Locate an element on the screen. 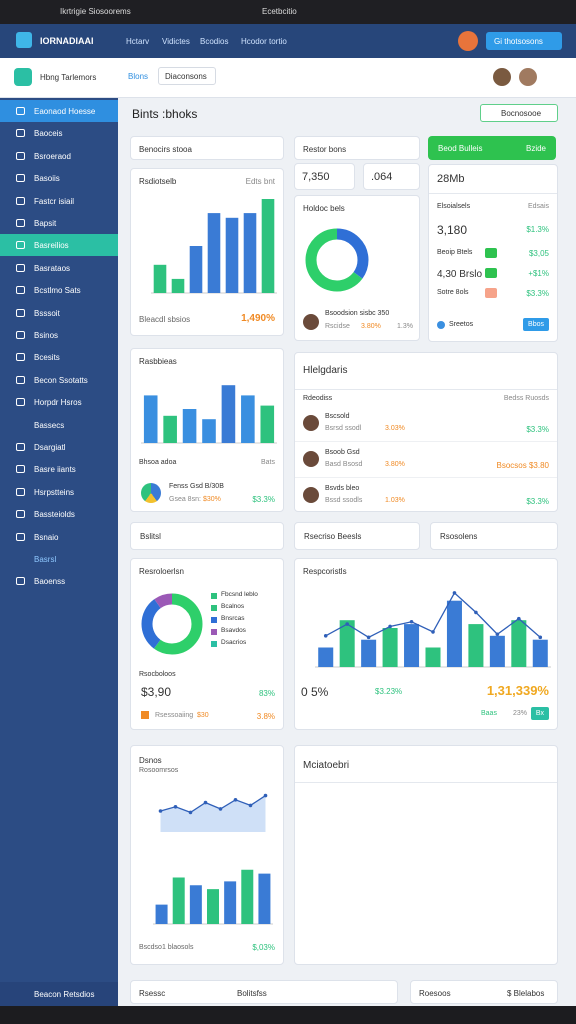 This screenshot has width=576, height=1024. sidebar-item: Basoiis is located at coordinates (47, 179).